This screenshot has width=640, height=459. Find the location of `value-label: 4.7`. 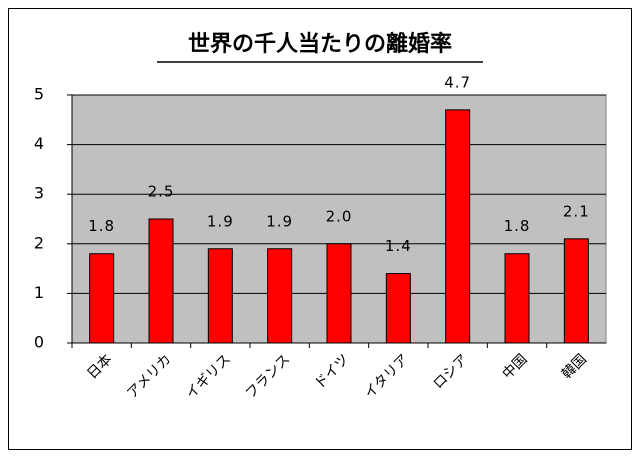

value-label: 4.7 is located at coordinates (457, 82).